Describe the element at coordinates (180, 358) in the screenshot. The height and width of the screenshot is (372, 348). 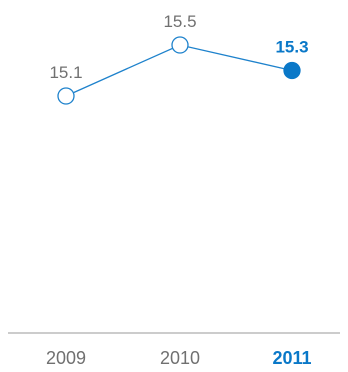
I see `x-tick-label-2010: 2010` at that location.